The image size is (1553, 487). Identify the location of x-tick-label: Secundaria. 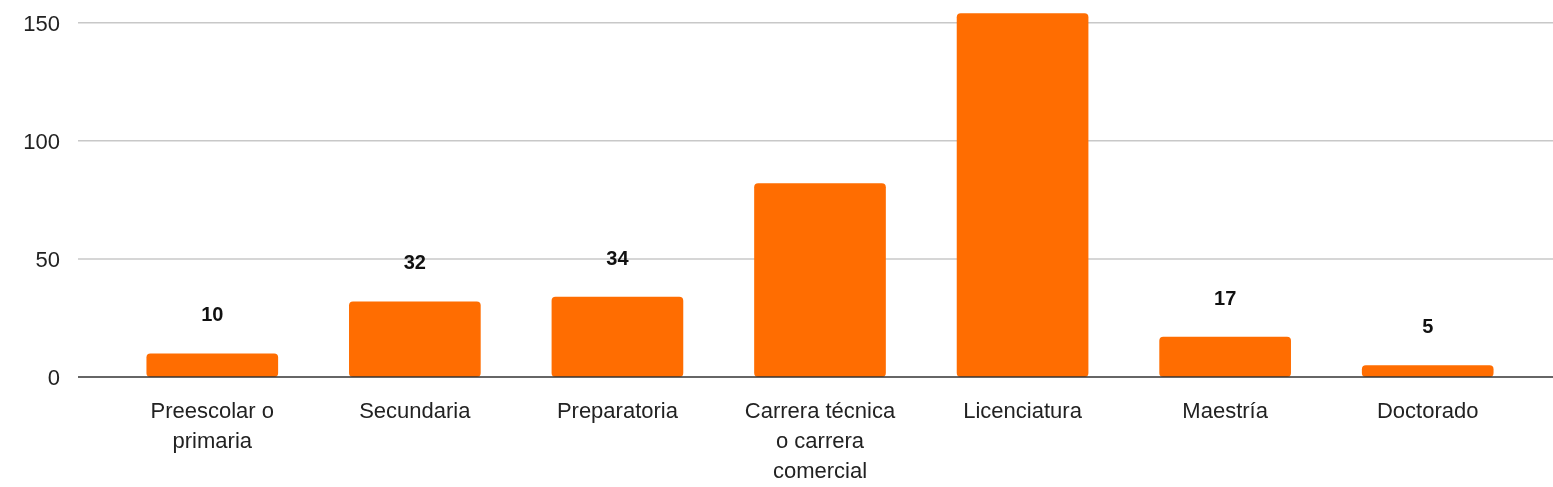
(415, 410).